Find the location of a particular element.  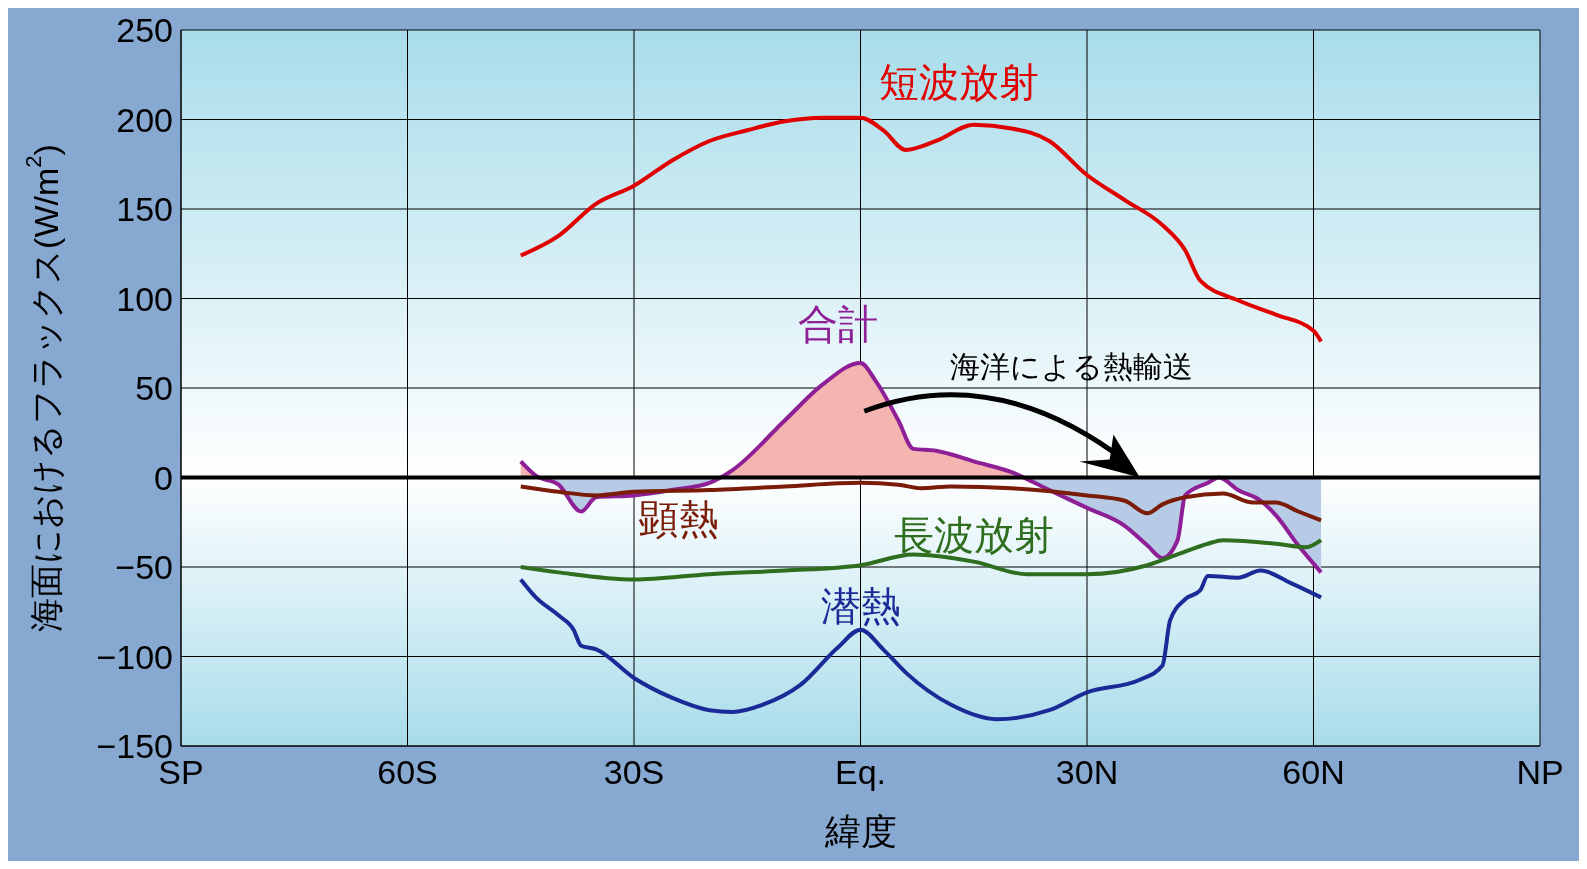

y-tick-label: 250 is located at coordinates (144, 30).